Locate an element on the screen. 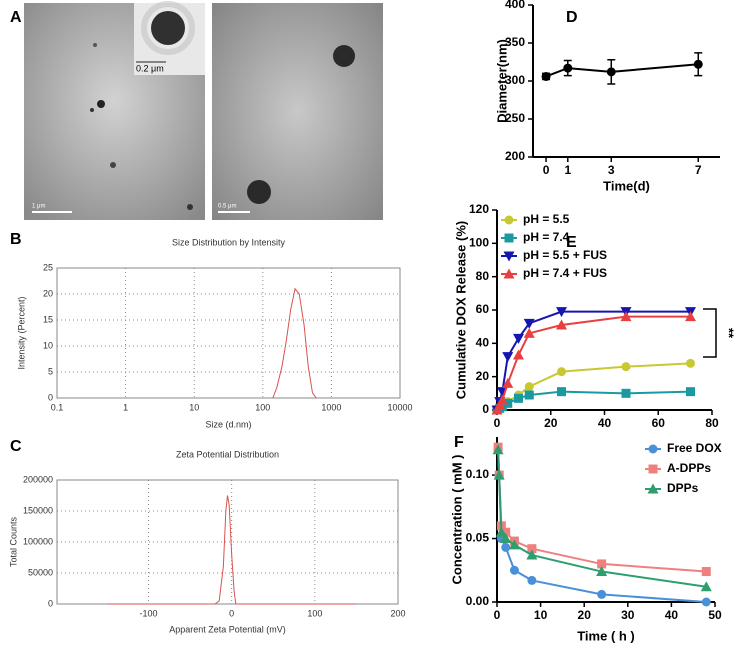 This screenshot has width=753, height=648. y-tick-label: 60 is located at coordinates (483, 309).